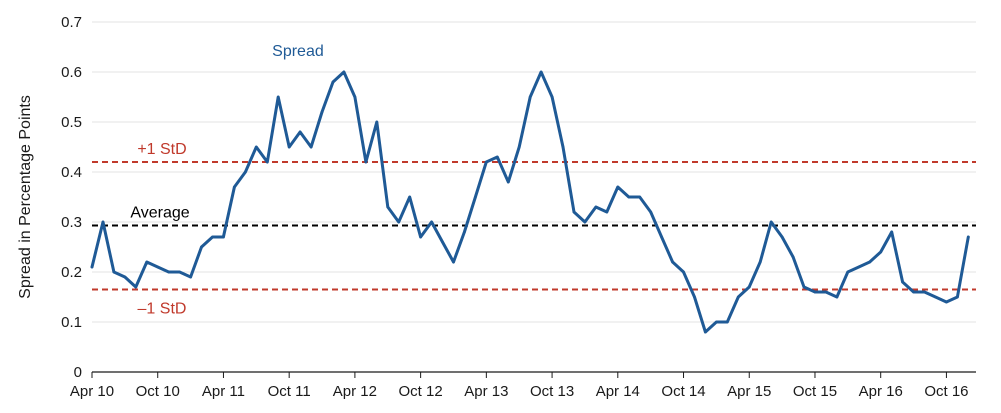 The image size is (1001, 413). I want to click on x-tick-label: Oct 10, so click(158, 391).